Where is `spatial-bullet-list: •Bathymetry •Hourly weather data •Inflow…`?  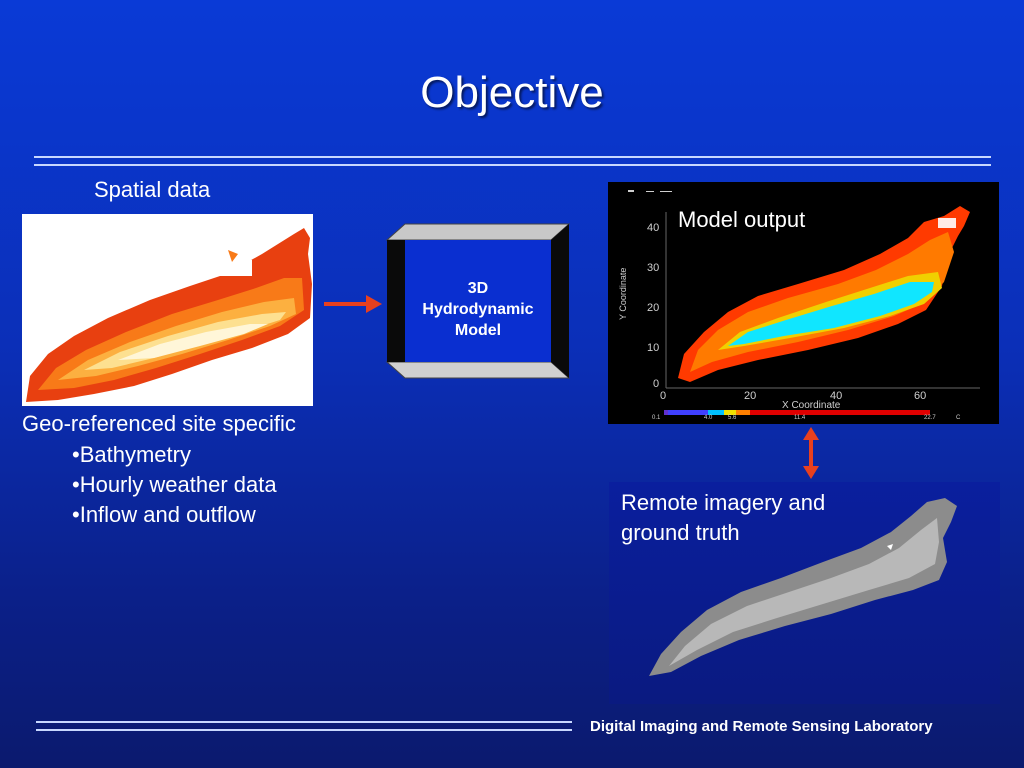 spatial-bullet-list: •Bathymetry •Hourly weather data •Inflow… is located at coordinates (174, 485).